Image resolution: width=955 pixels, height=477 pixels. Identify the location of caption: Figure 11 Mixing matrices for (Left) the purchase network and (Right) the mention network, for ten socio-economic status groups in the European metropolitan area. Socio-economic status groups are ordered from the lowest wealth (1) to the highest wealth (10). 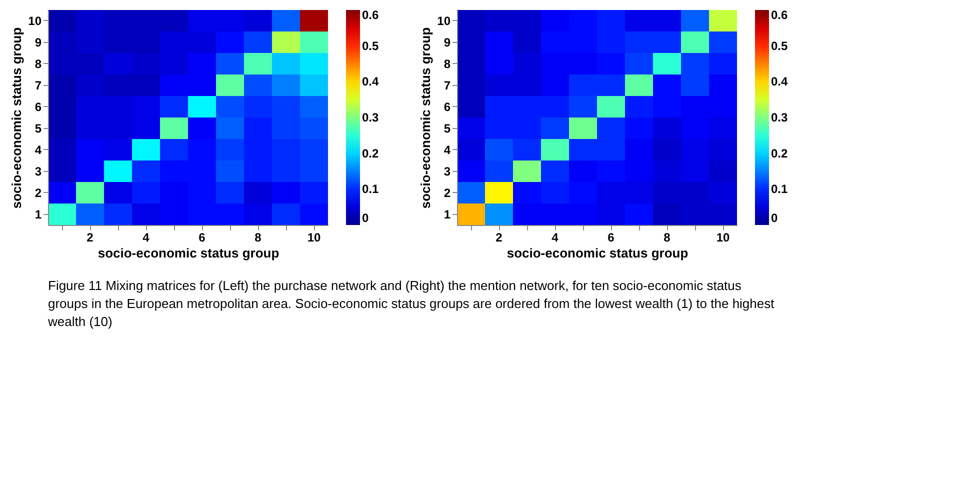
(411, 303).